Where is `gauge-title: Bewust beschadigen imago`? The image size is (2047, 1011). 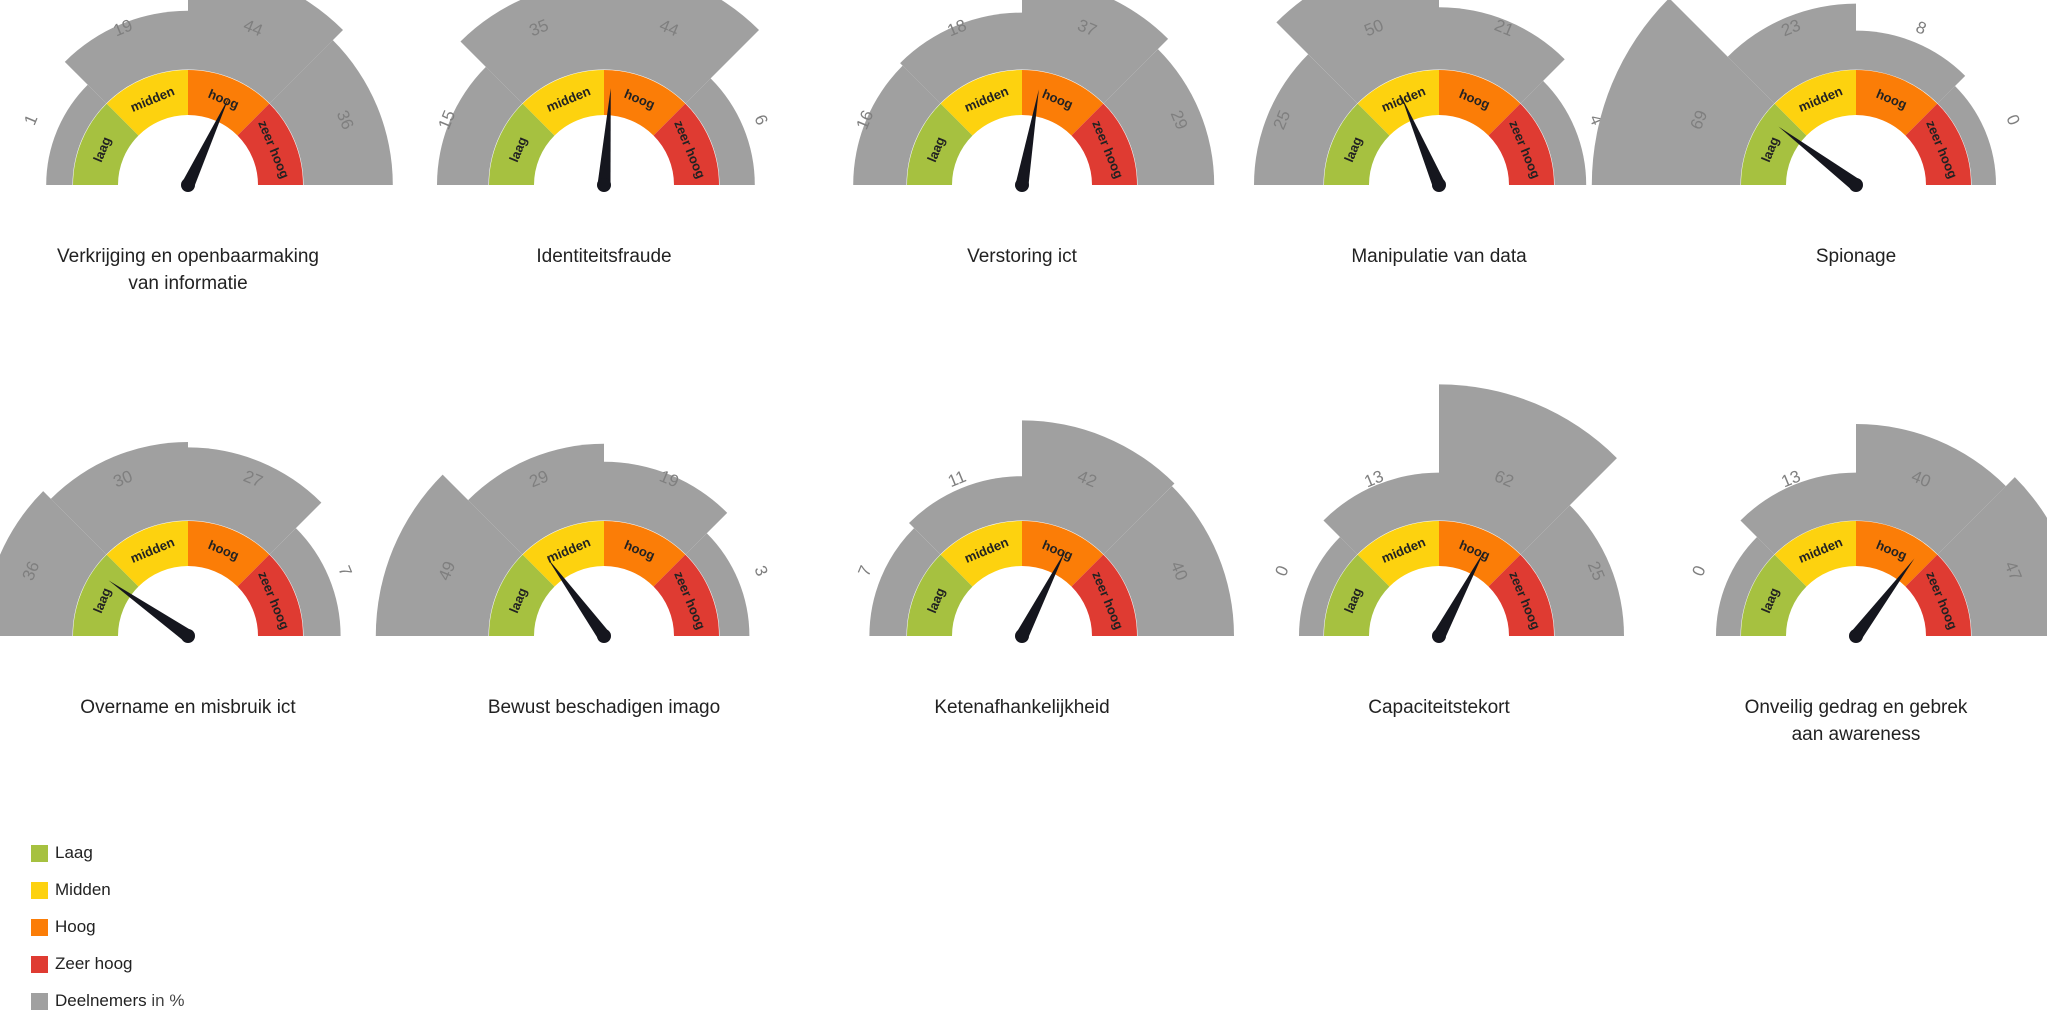
gauge-title: Bewust beschadigen imago is located at coordinates (604, 707).